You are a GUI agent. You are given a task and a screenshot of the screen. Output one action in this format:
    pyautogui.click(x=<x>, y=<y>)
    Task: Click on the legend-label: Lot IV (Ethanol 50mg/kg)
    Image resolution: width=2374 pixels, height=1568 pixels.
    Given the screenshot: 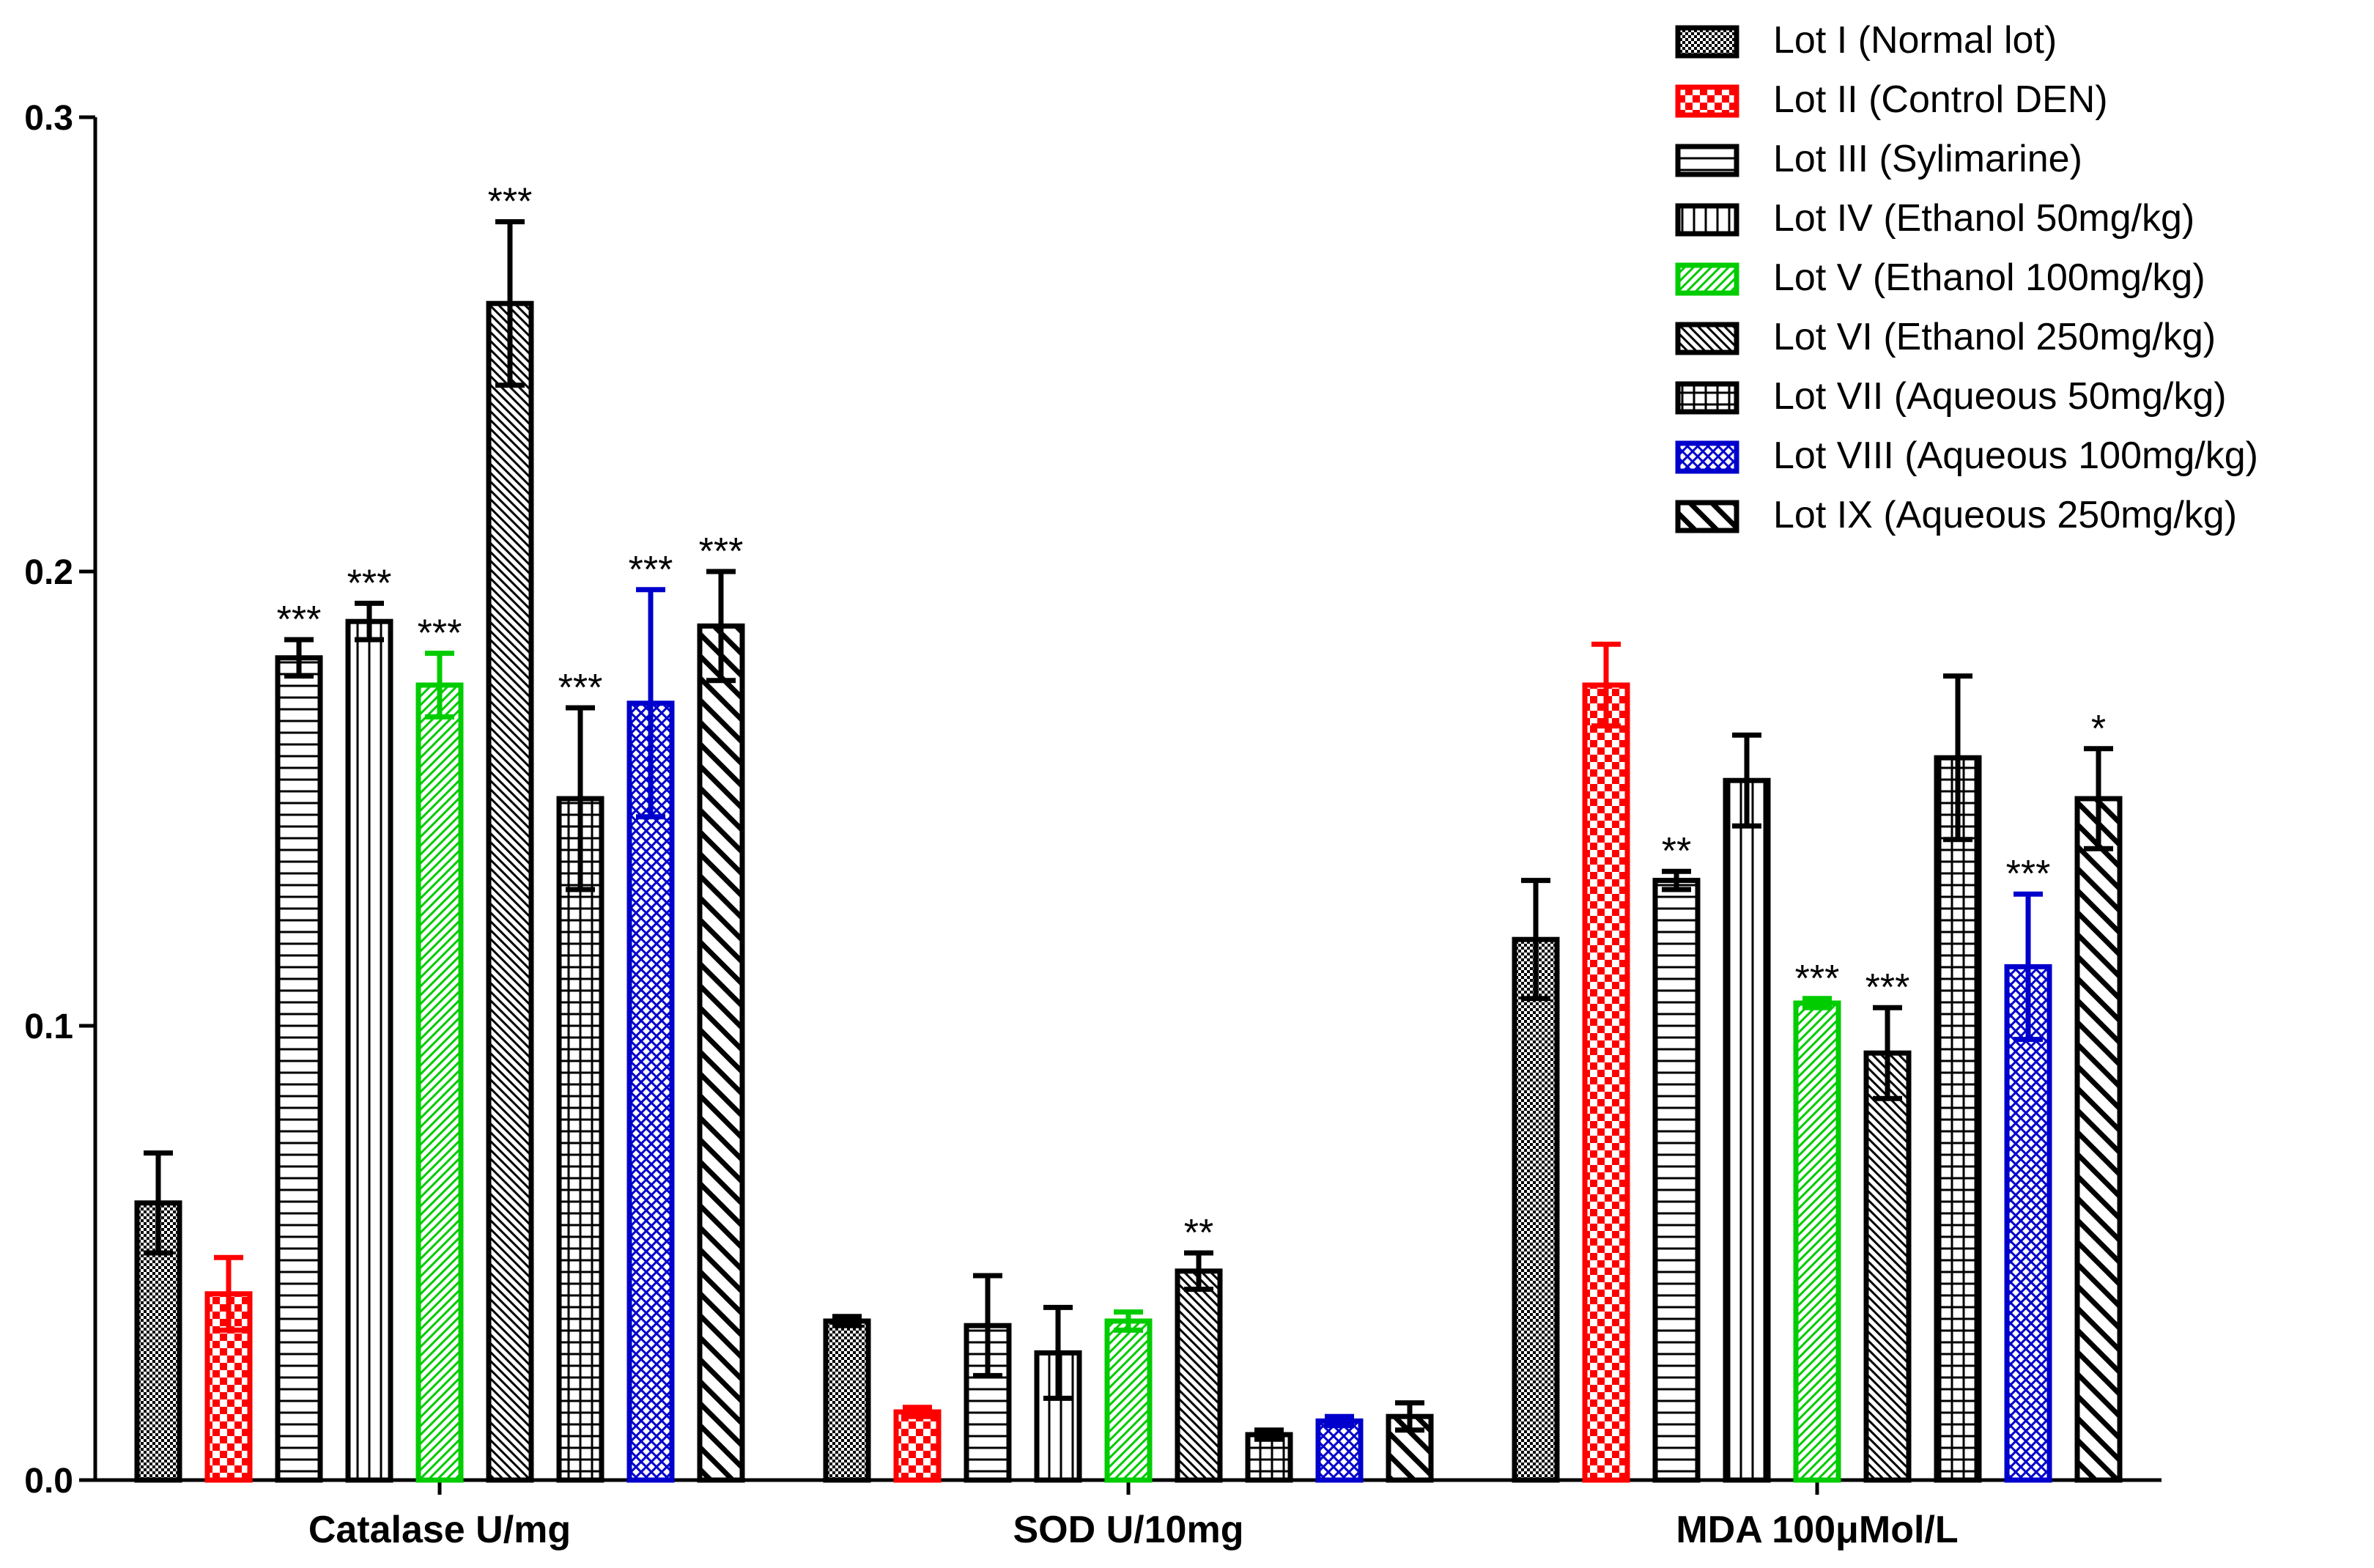 What is the action you would take?
    pyautogui.click(x=1983, y=218)
    